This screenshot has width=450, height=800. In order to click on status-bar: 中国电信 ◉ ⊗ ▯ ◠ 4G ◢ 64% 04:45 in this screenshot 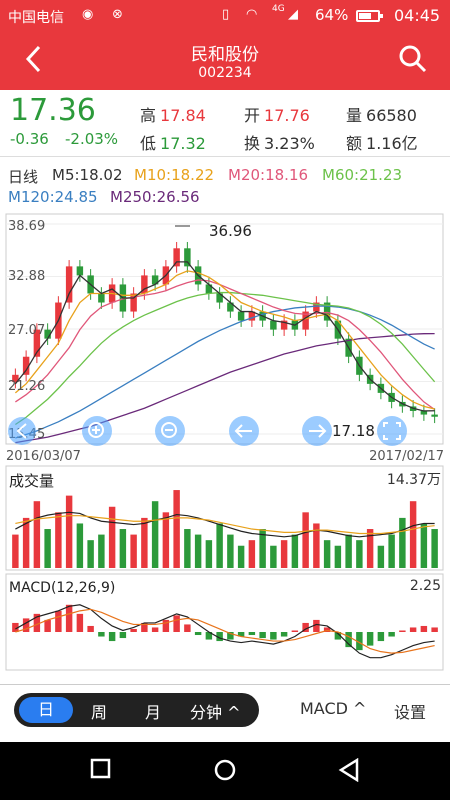, I will do `click(225, 16)`.